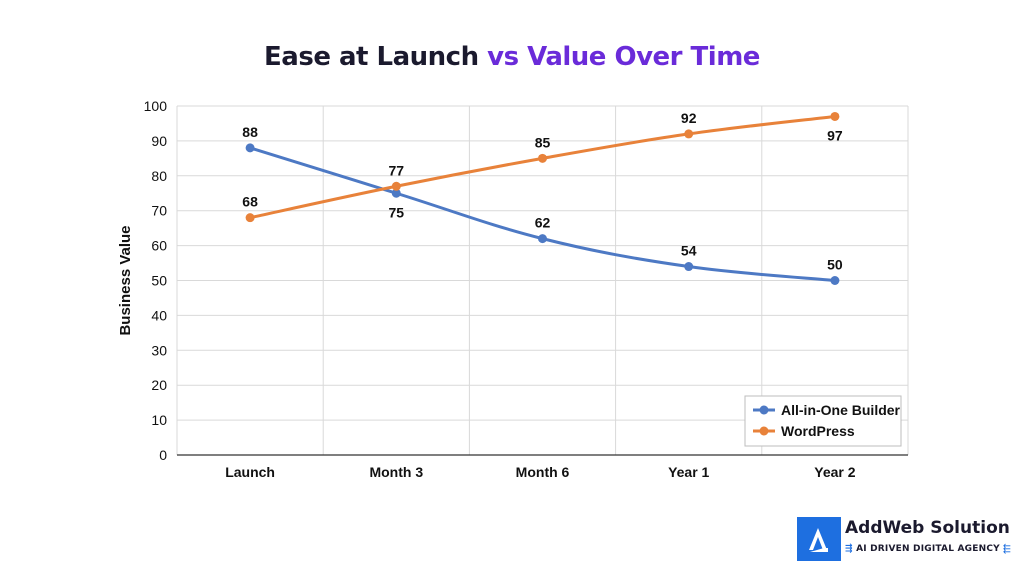 The width and height of the screenshot is (1024, 576). I want to click on x-tick-label: Month 3, so click(396, 472).